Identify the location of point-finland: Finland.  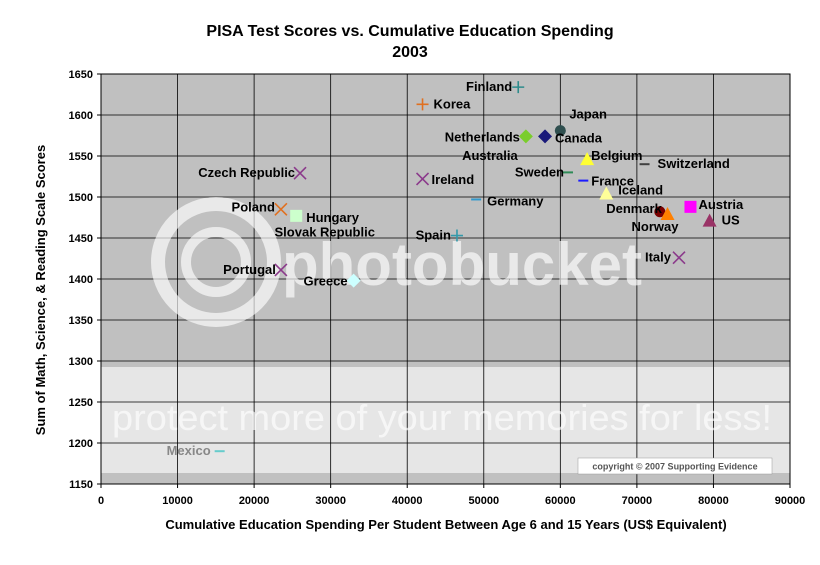
(495, 86).